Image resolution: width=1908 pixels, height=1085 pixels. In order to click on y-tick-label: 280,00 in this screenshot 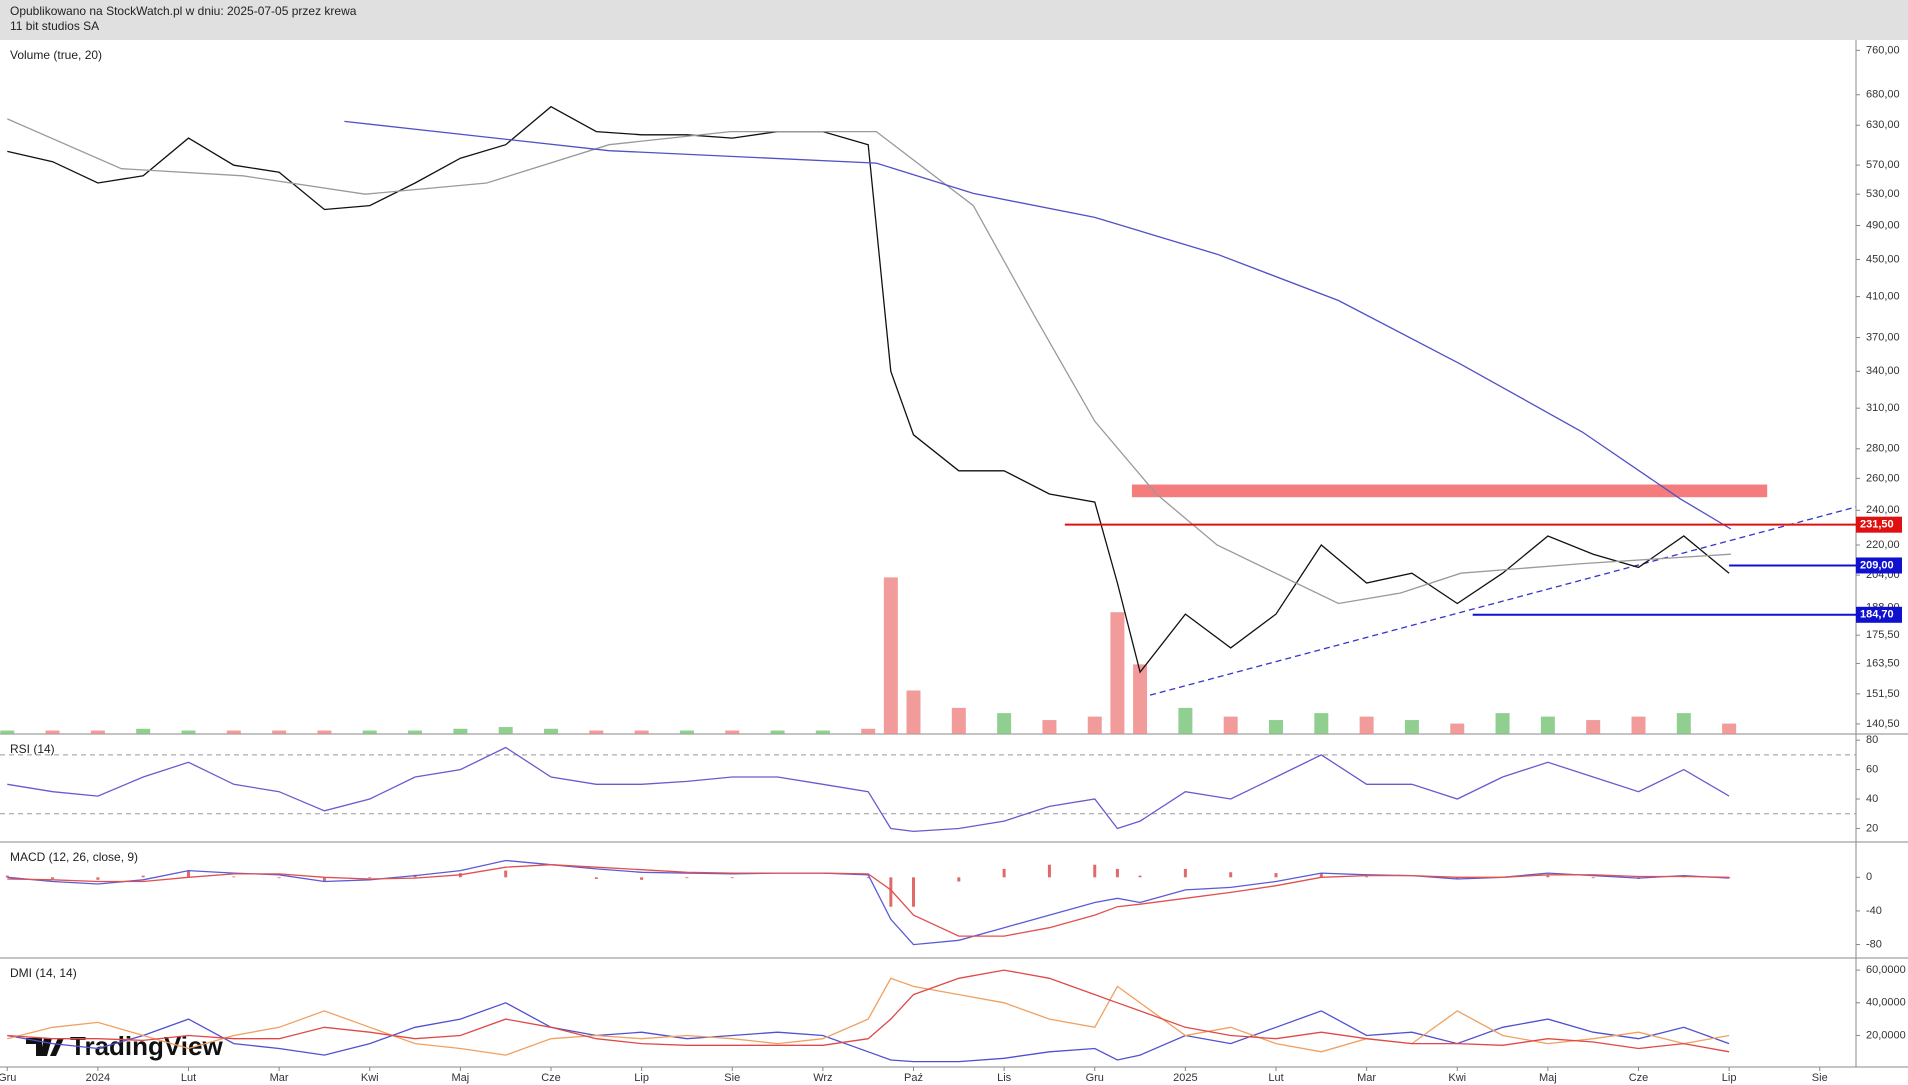, I will do `click(1883, 449)`.